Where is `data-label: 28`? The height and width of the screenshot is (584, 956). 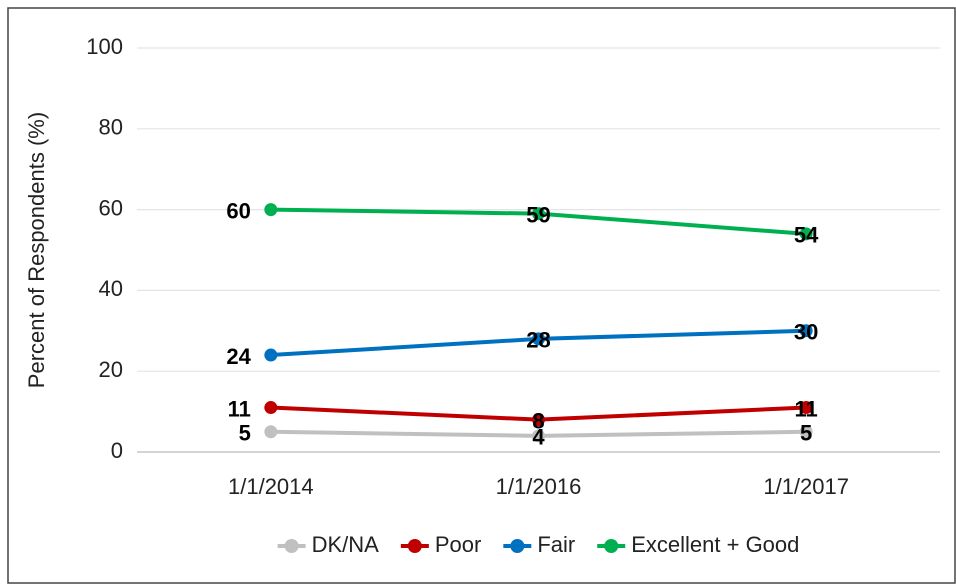 data-label: 28 is located at coordinates (538, 340).